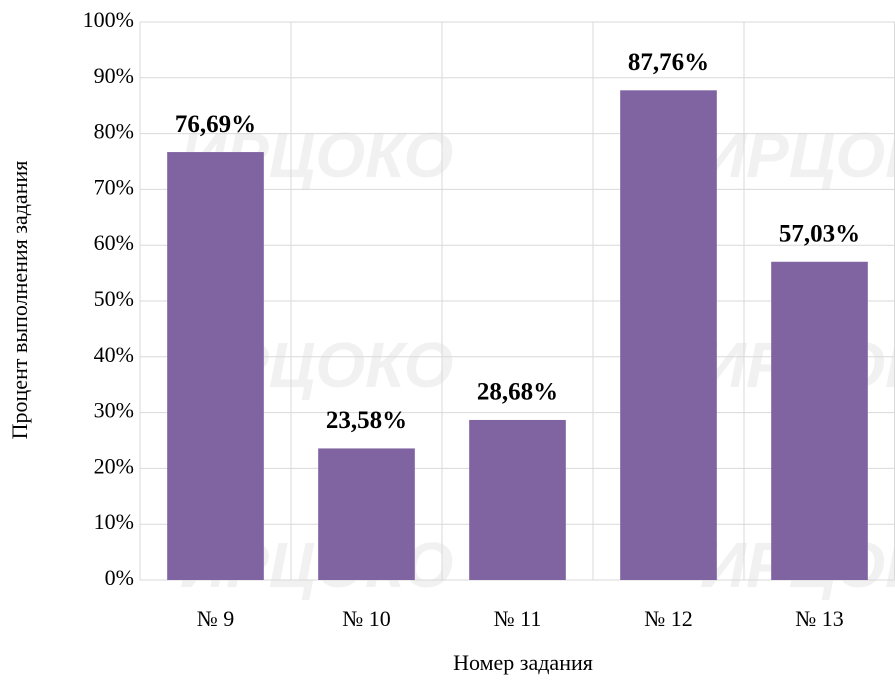 The width and height of the screenshot is (895, 681). What do you see at coordinates (114, 75) in the screenshot?
I see `y-tick-label: 90%` at bounding box center [114, 75].